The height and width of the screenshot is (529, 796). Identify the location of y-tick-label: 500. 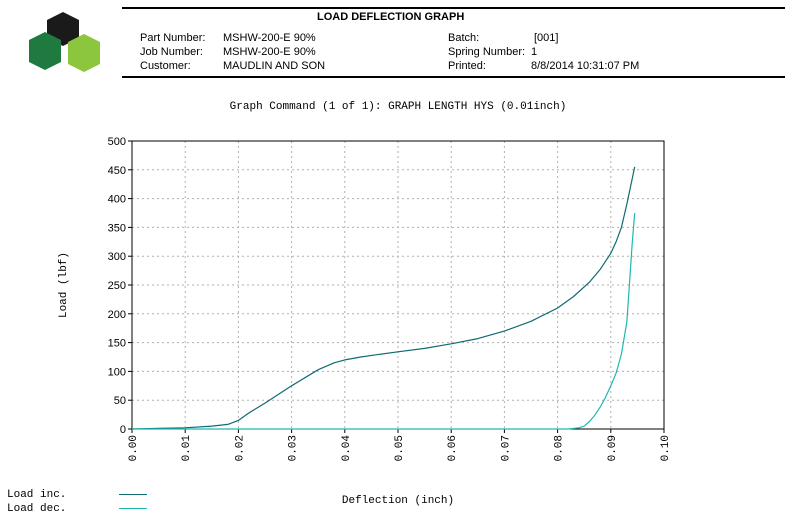
(117, 142).